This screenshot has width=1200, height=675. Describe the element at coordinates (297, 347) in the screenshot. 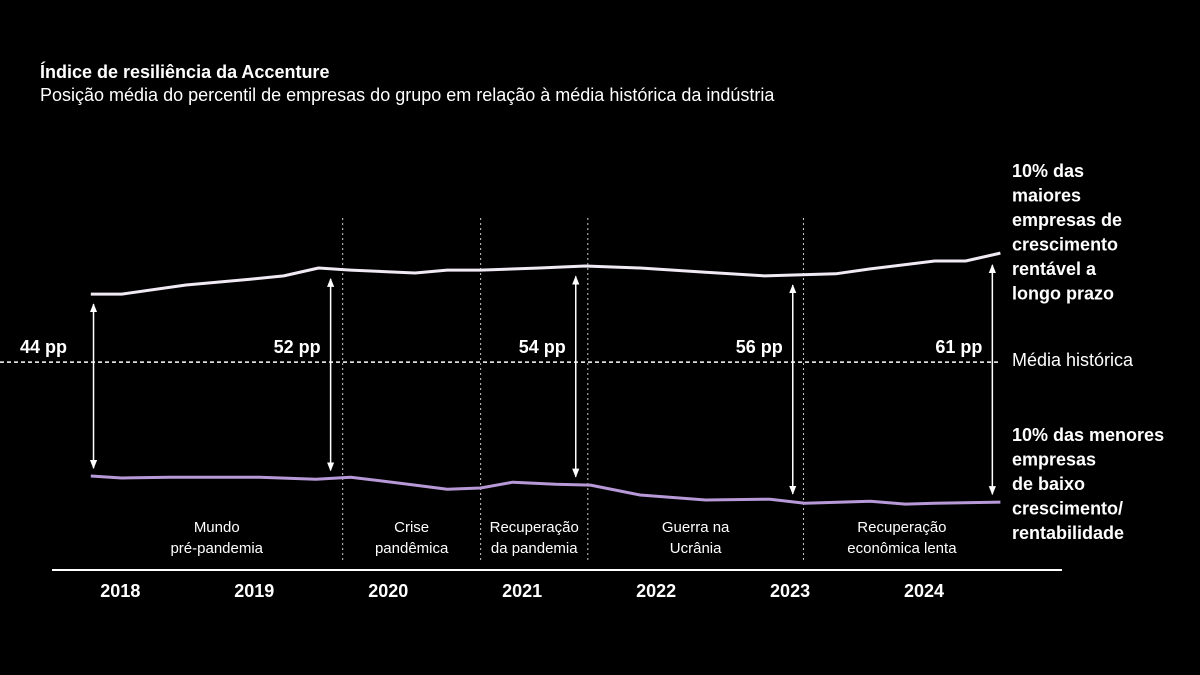

I see `gap-label: 52 pp` at that location.